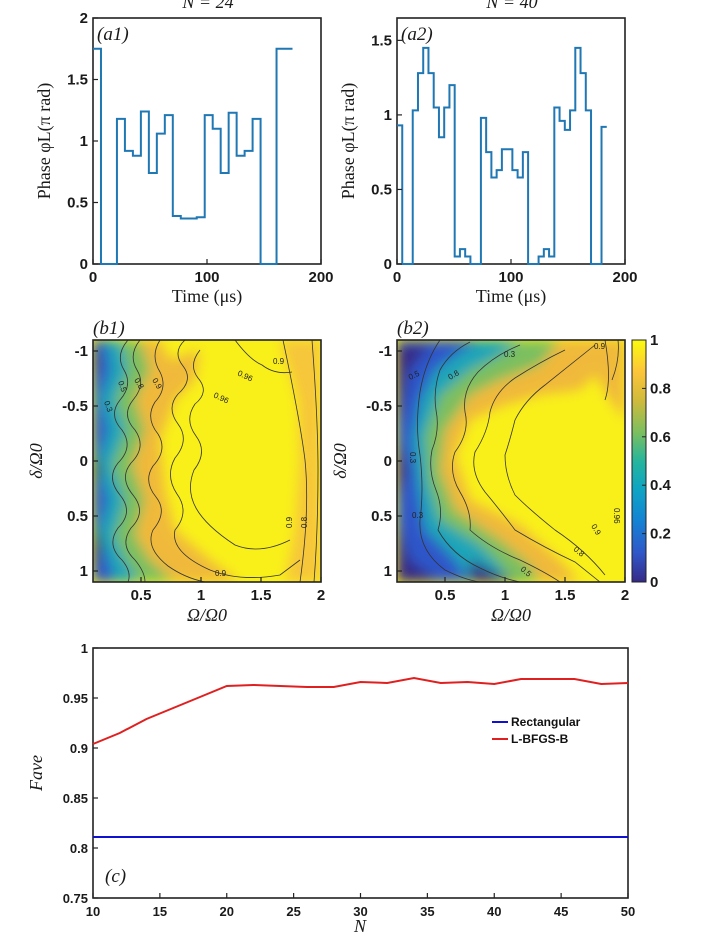 This screenshot has width=718, height=937. Describe the element at coordinates (207, 461) in the screenshot. I see `b1-heatmap-fill` at that location.